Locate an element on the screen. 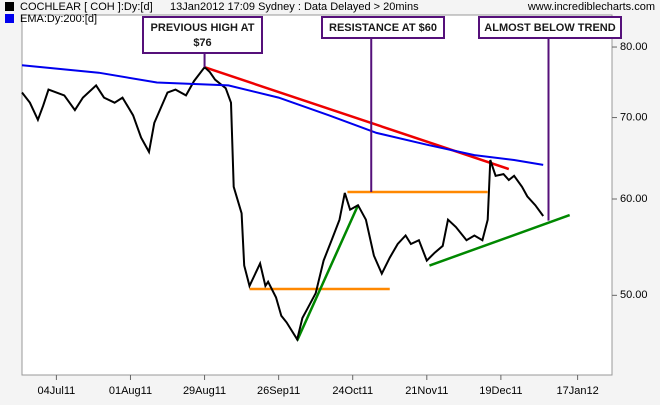 The image size is (660, 405). legend-entry: EMA:Dy:200:[d] is located at coordinates (58, 19).